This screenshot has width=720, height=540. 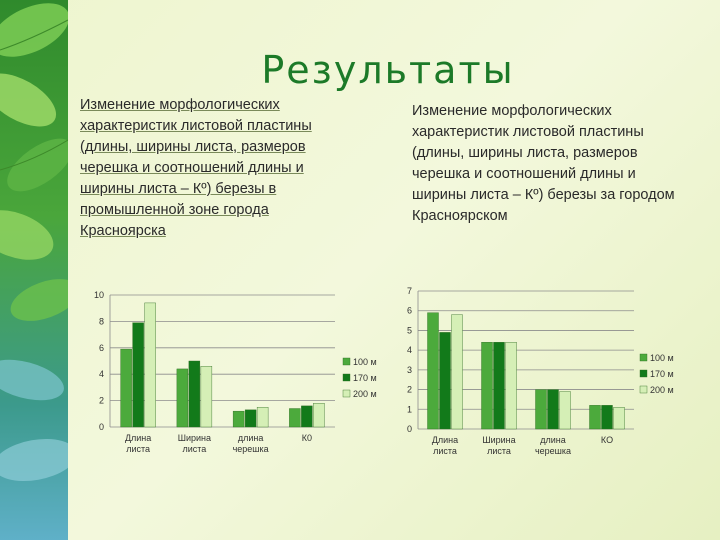 I want to click on y-tick-label: 5, so click(x=409, y=330).